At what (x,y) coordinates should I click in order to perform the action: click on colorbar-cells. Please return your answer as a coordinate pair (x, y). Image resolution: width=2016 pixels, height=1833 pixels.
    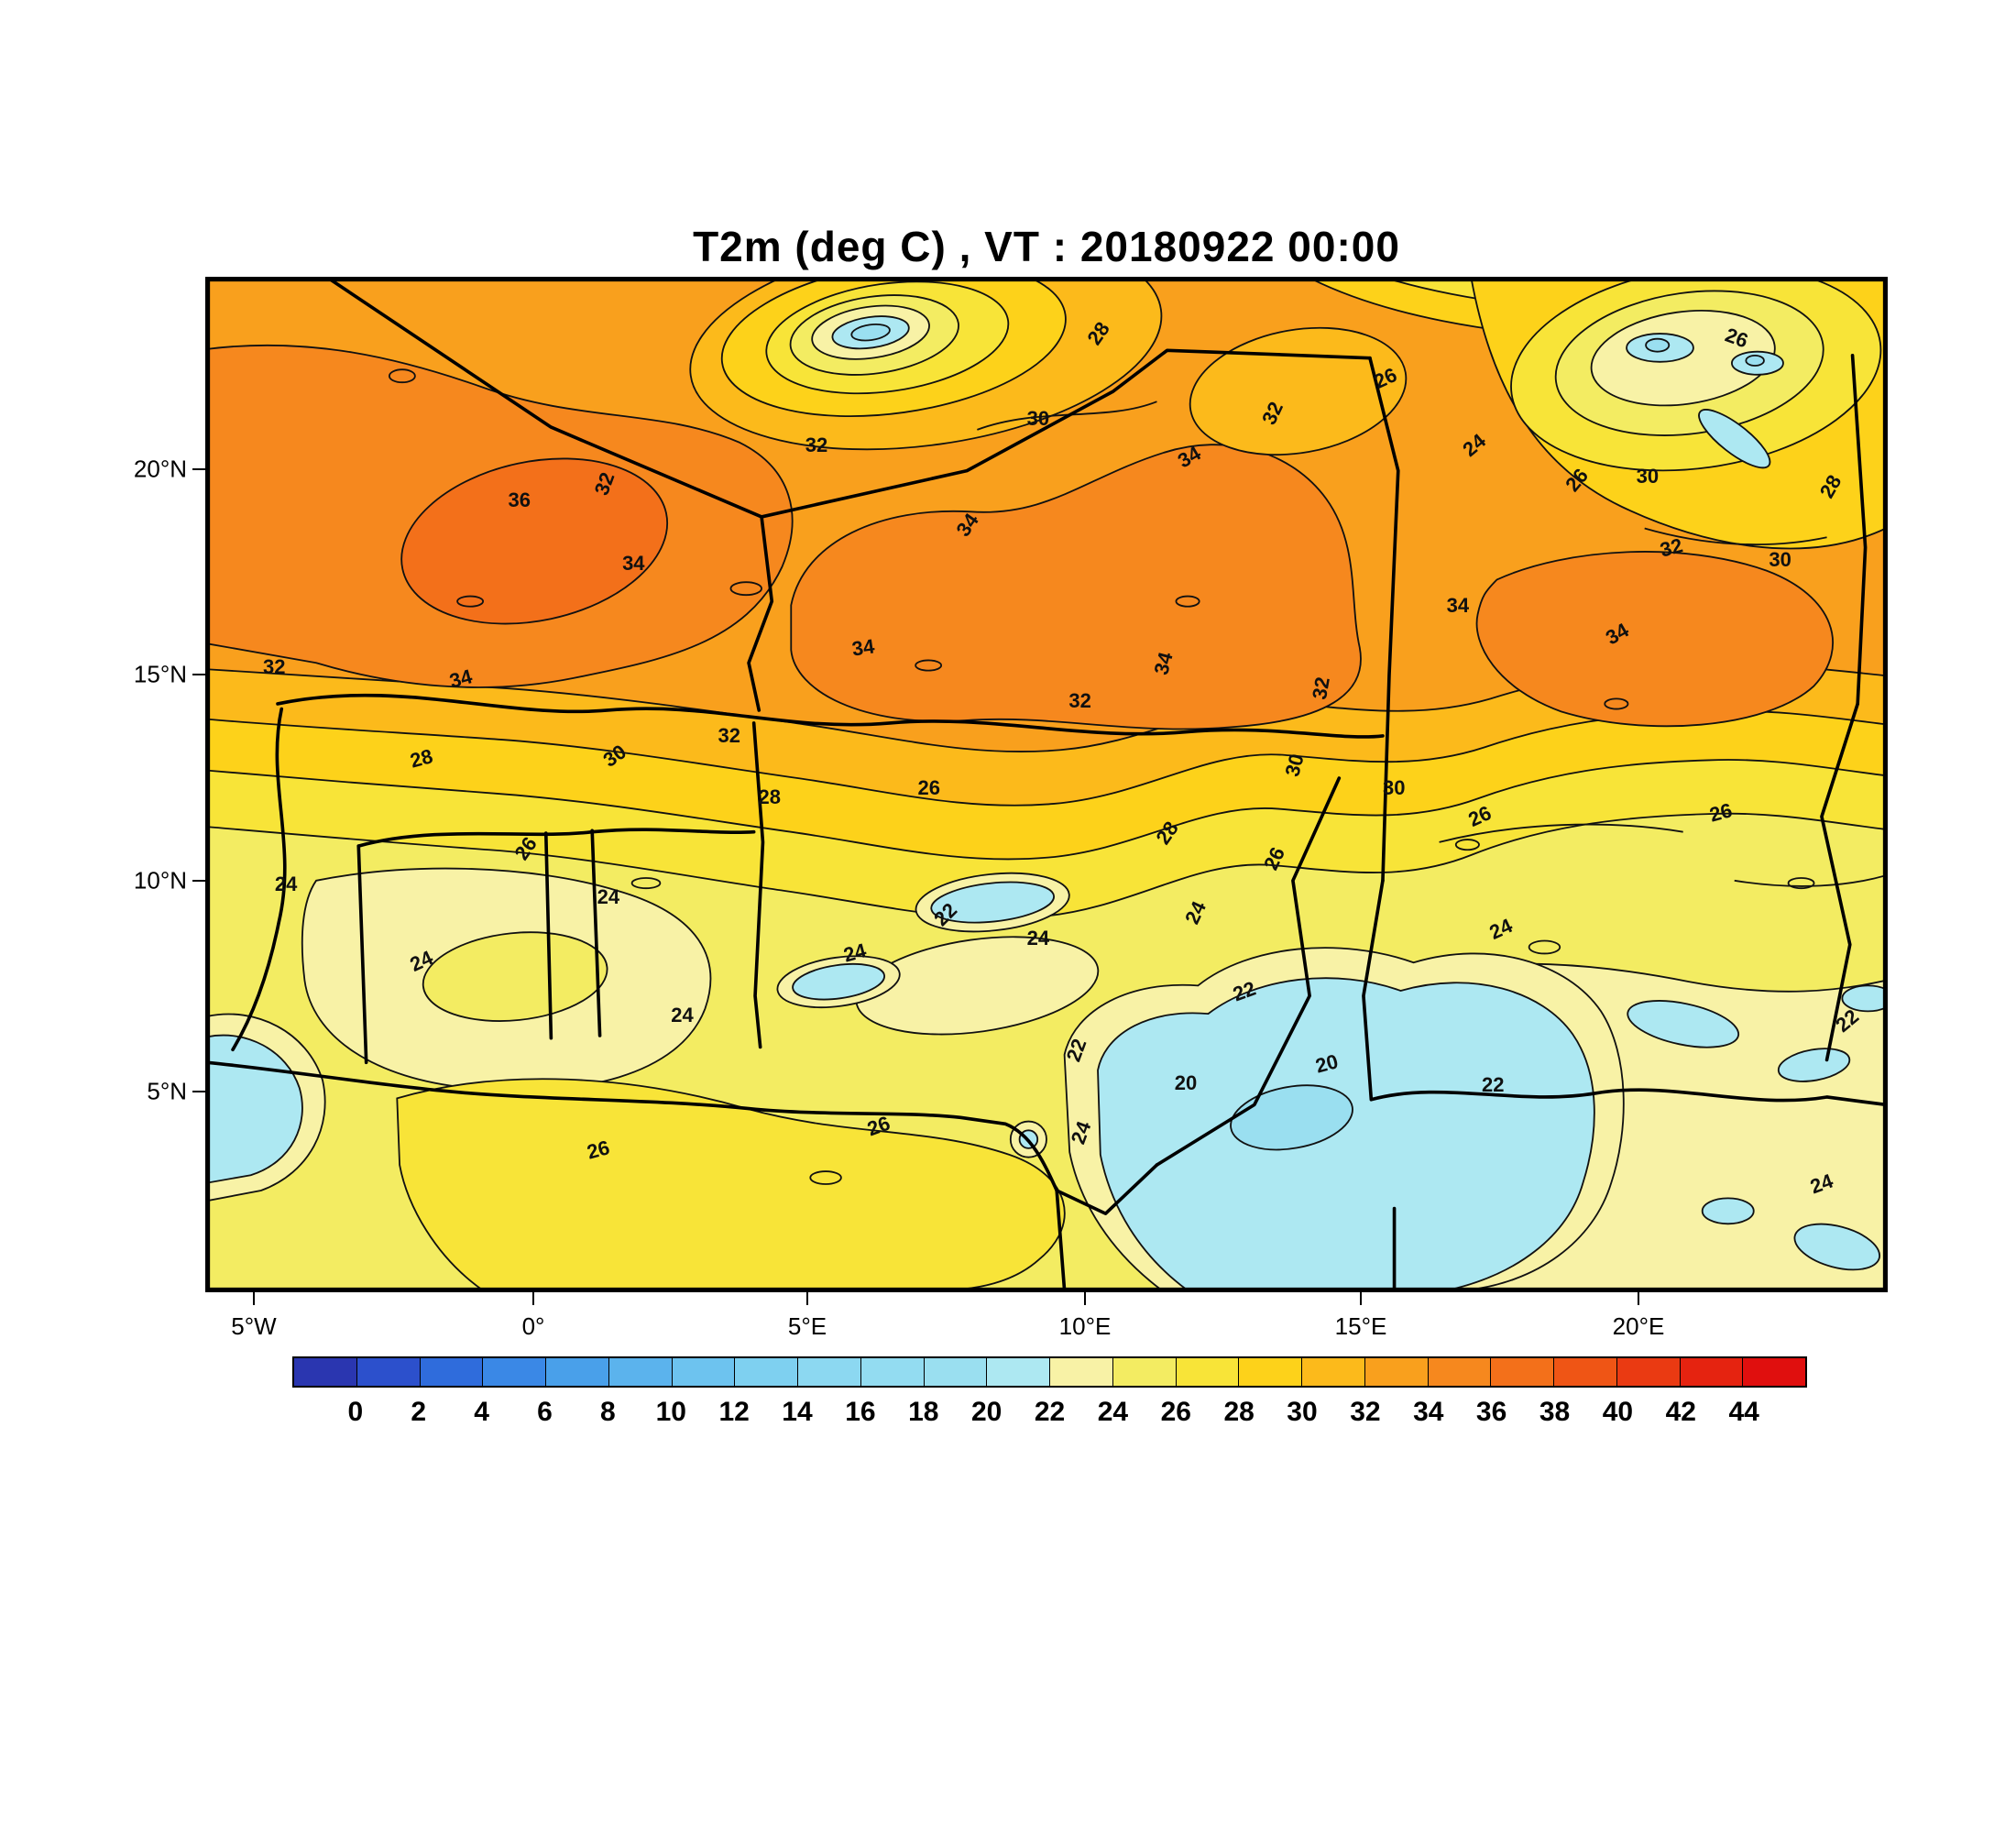
    Looking at the image, I should click on (1049, 1372).